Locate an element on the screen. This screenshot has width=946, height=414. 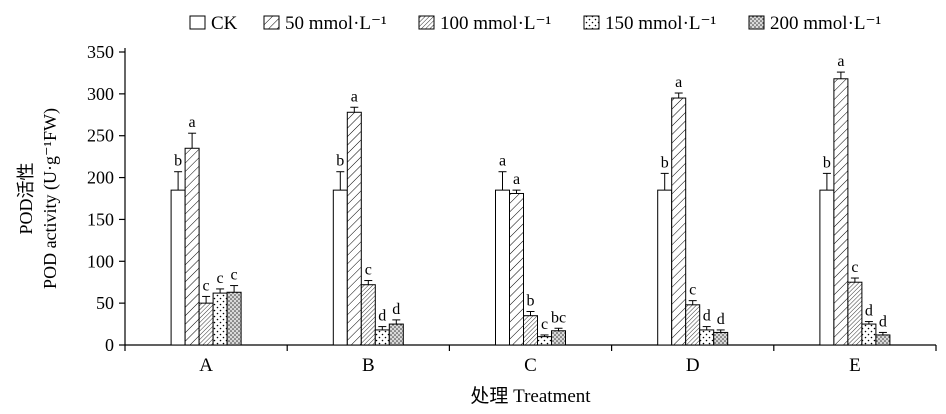
x-category-label: D is located at coordinates (693, 365).